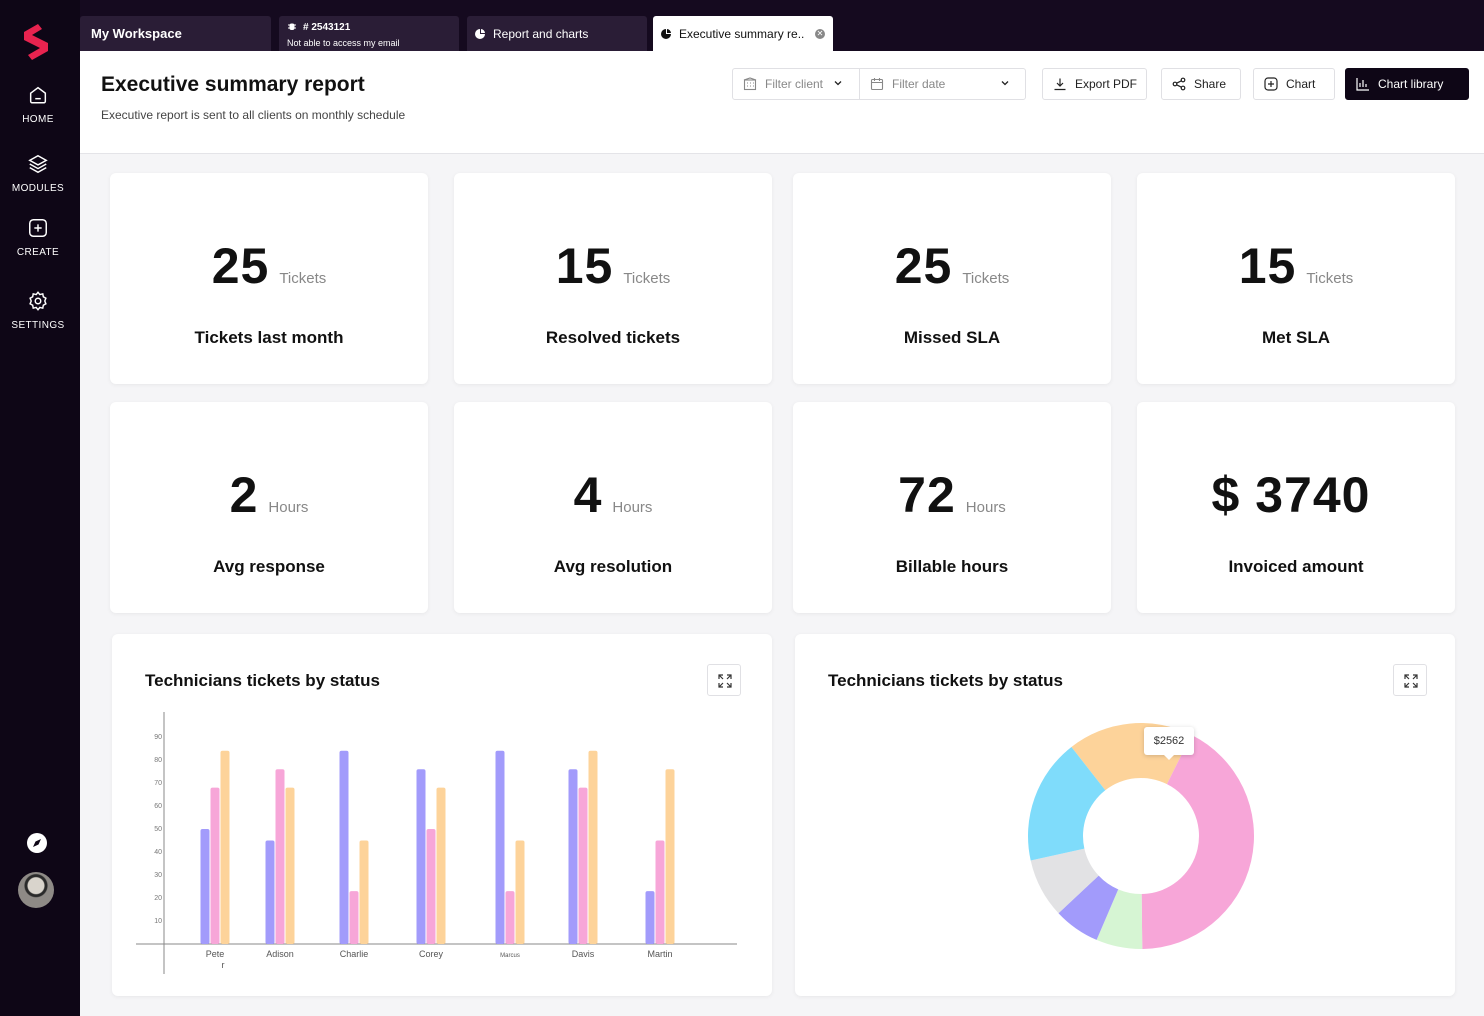 This screenshot has width=1484, height=1016. Describe the element at coordinates (244, 495) in the screenshot. I see `stat-value: 2` at that location.